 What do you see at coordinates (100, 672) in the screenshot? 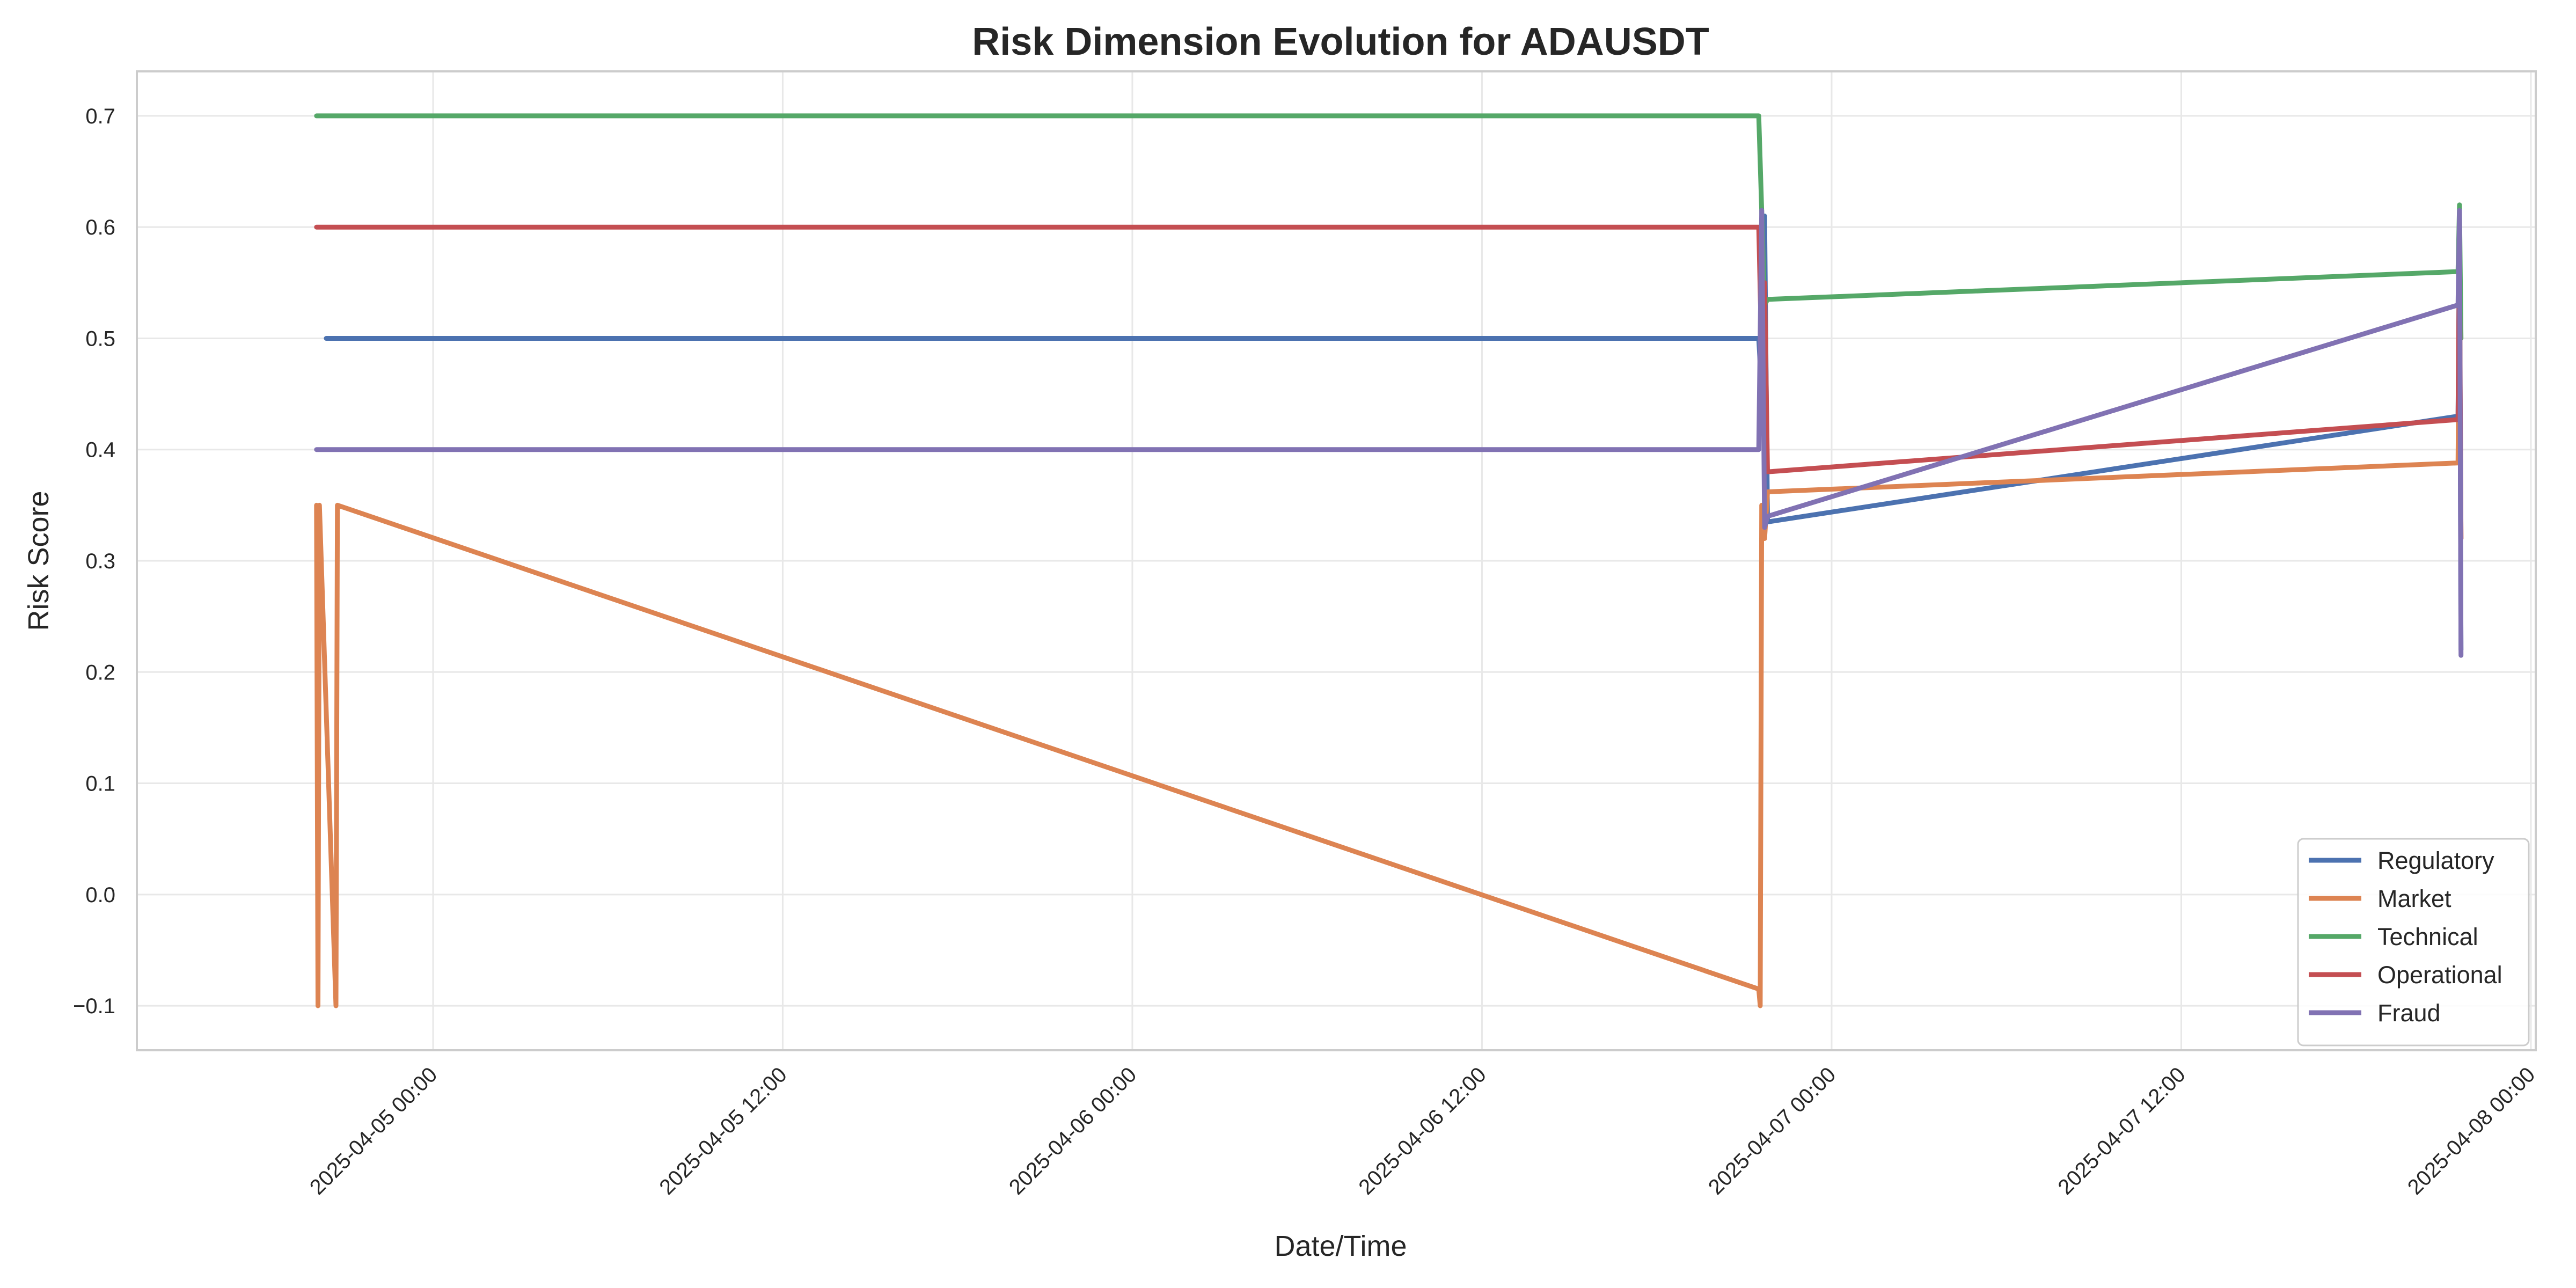
I see `y-tick-label: 0.2` at bounding box center [100, 672].